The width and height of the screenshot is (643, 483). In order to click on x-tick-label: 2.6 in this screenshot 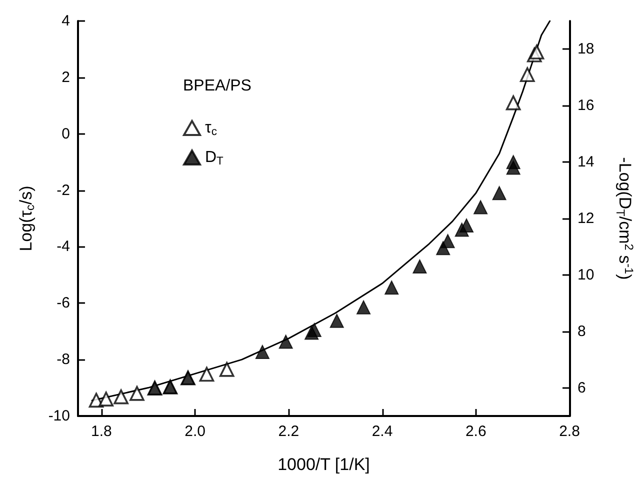, I will do `click(475, 431)`.